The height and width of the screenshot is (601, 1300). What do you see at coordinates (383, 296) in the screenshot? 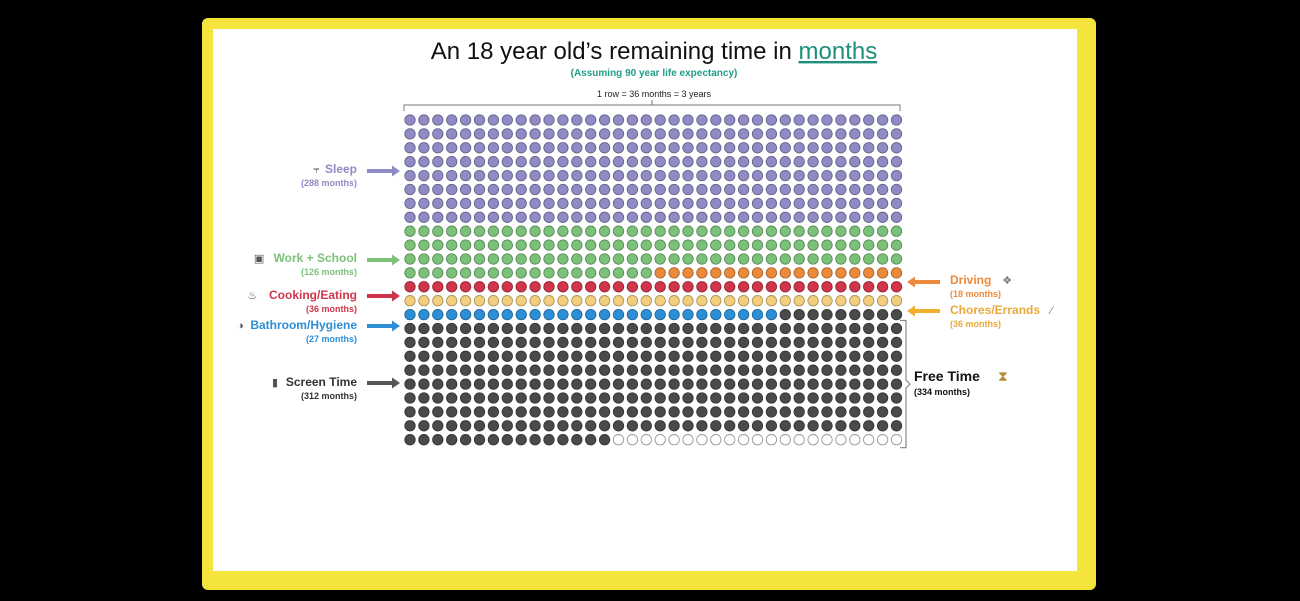
I see `arrow-cooking-eating` at bounding box center [383, 296].